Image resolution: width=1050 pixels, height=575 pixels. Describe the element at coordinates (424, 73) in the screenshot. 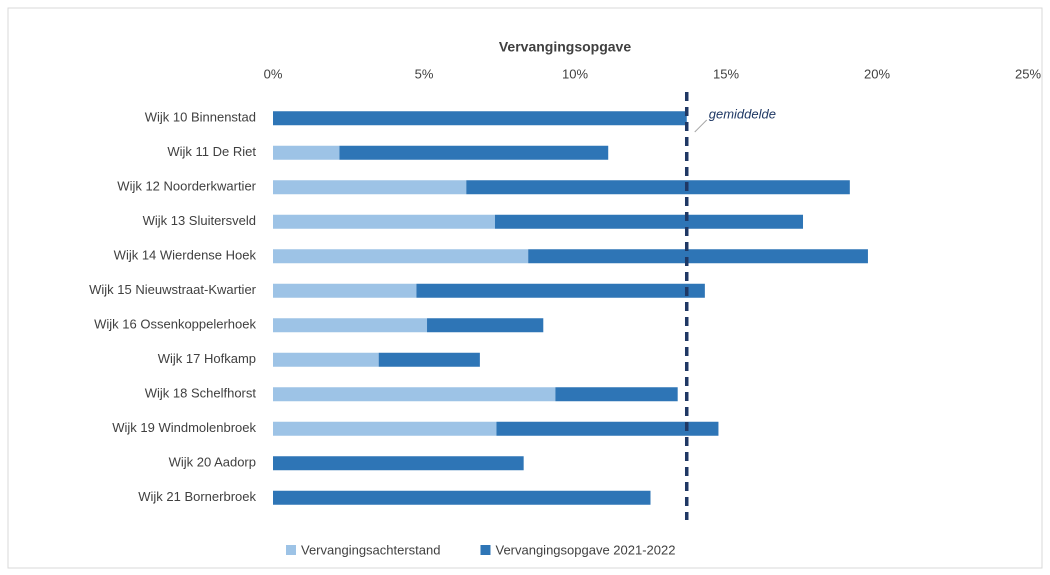

I see `x-tick-label: 5%` at that location.